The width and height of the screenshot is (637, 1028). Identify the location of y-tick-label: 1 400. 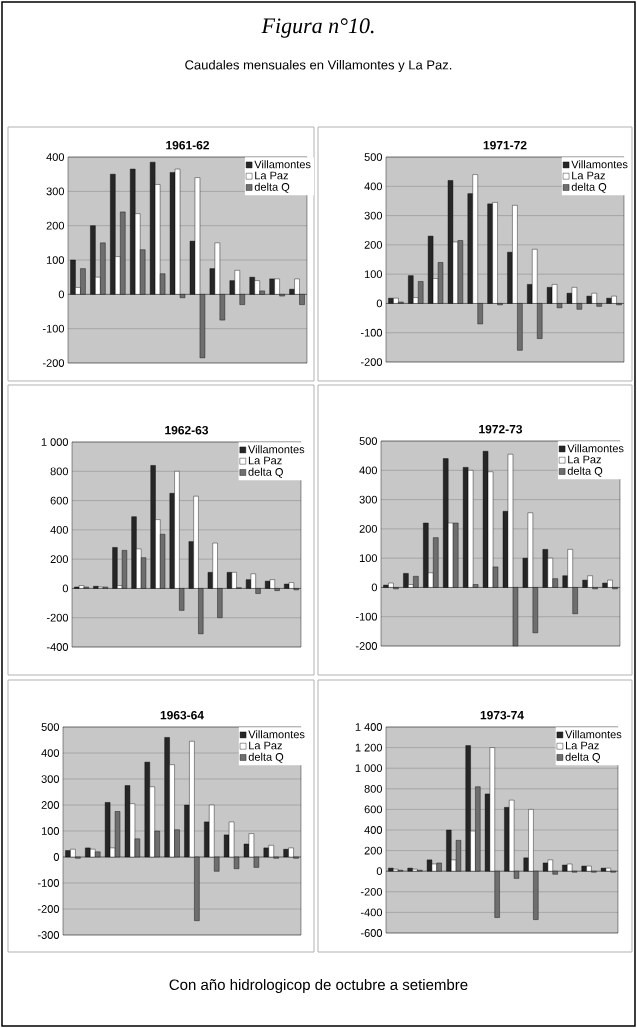
(369, 727).